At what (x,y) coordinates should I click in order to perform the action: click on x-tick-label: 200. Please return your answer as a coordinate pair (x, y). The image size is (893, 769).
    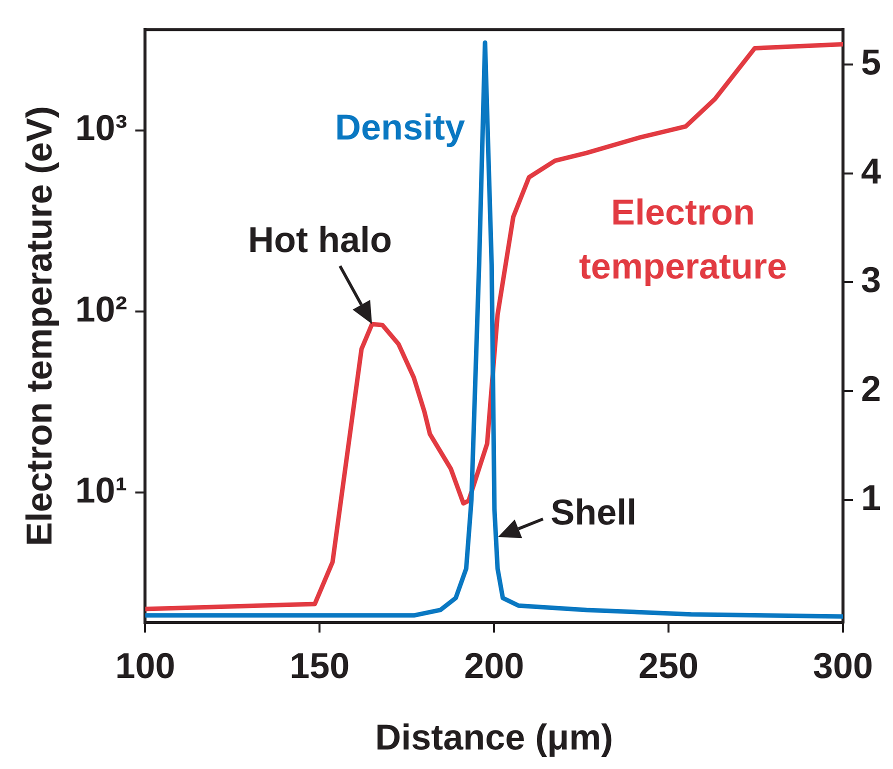
    Looking at the image, I should click on (494, 665).